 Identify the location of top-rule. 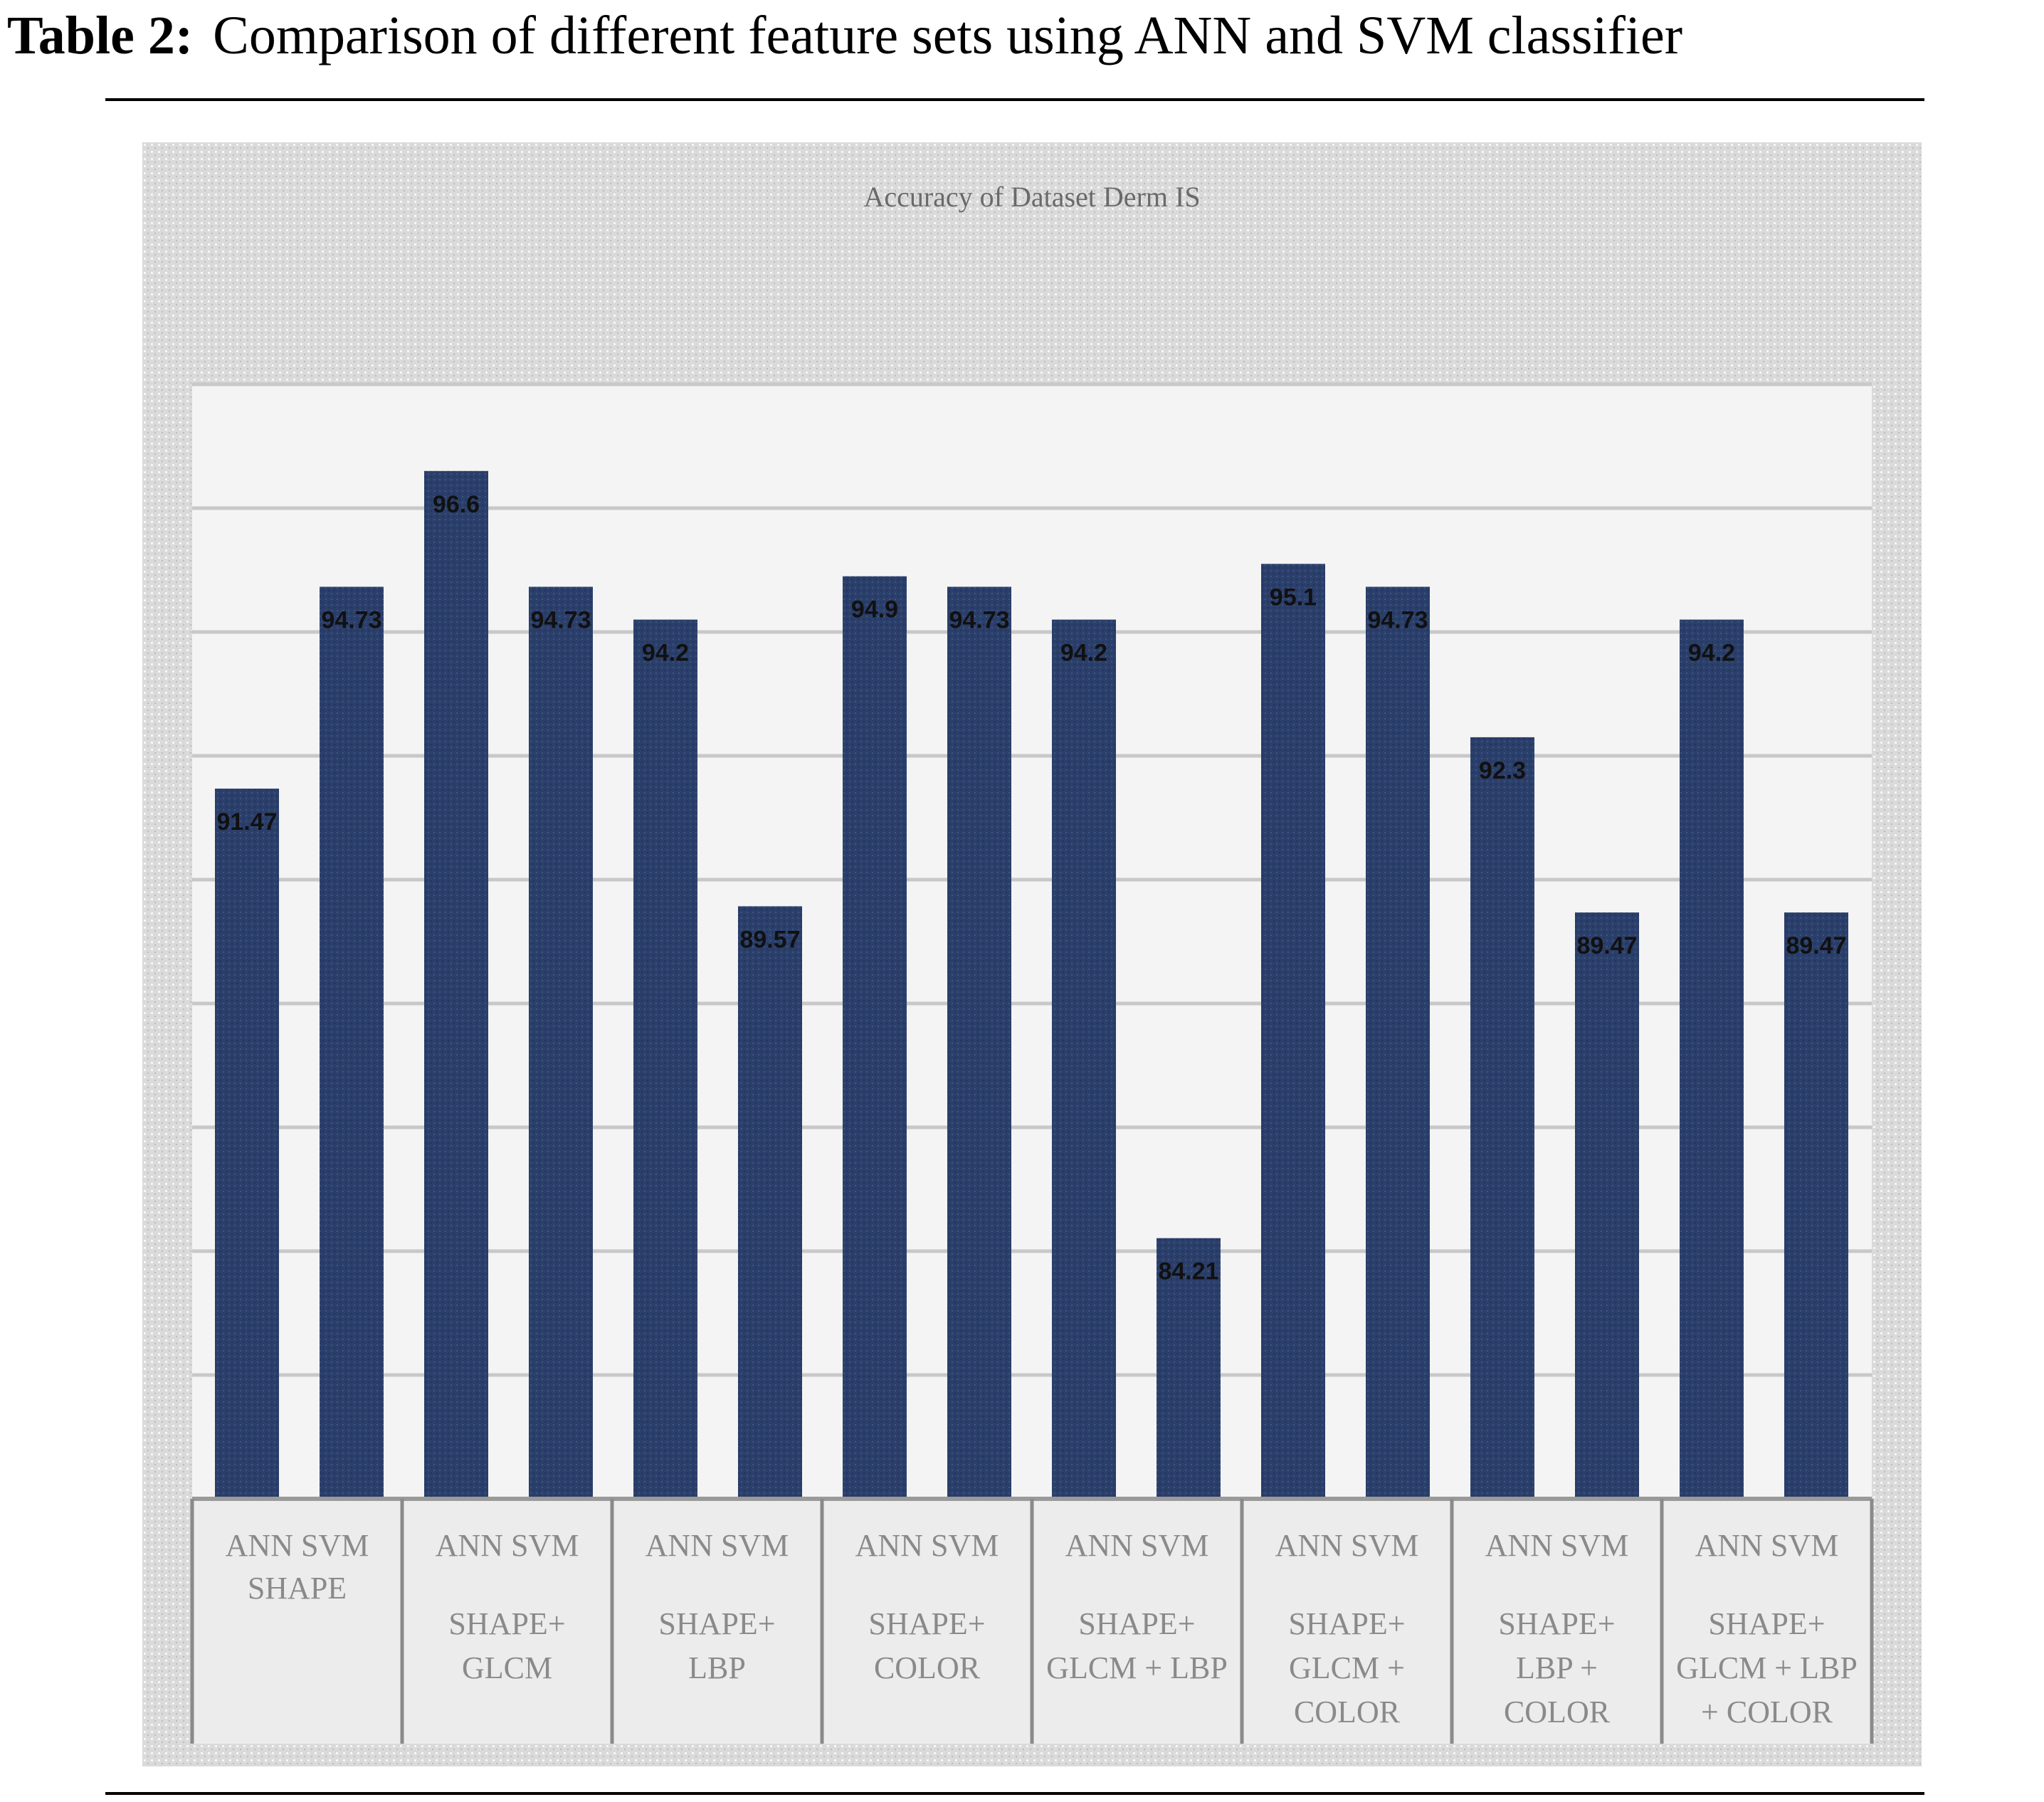
(1015, 99).